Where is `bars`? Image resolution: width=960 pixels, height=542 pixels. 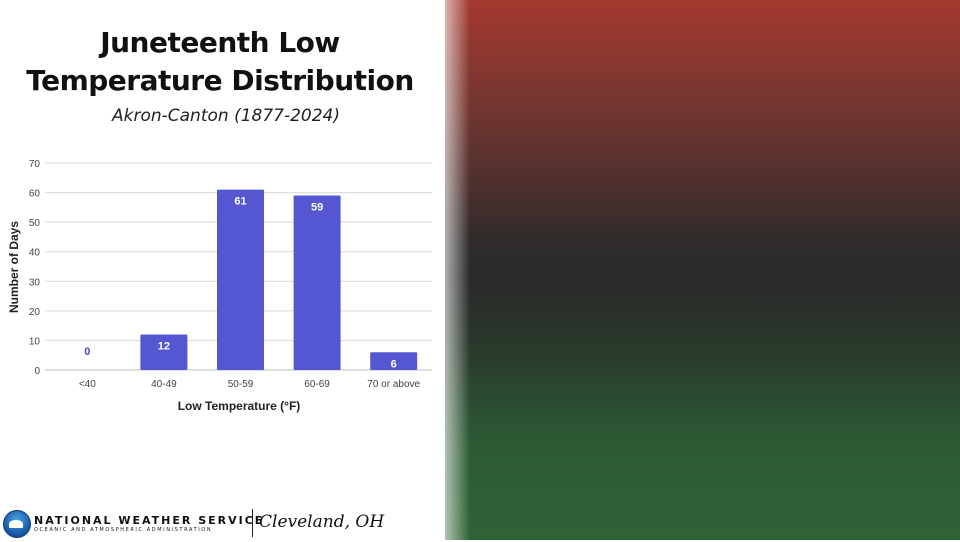 bars is located at coordinates (279, 279).